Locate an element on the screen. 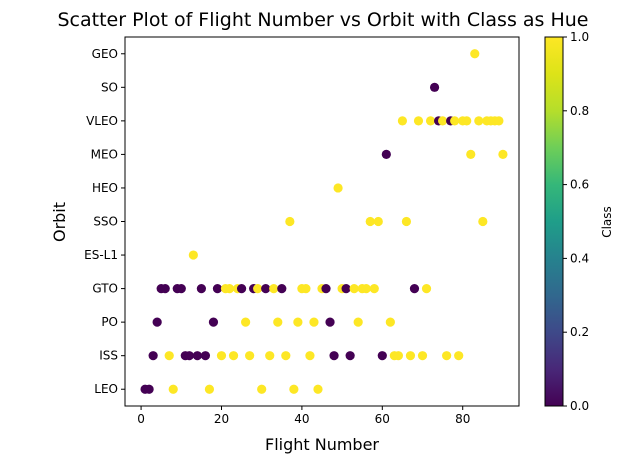 The height and width of the screenshot is (464, 642). colorbar-tick-label: 0.4 is located at coordinates (579, 258).